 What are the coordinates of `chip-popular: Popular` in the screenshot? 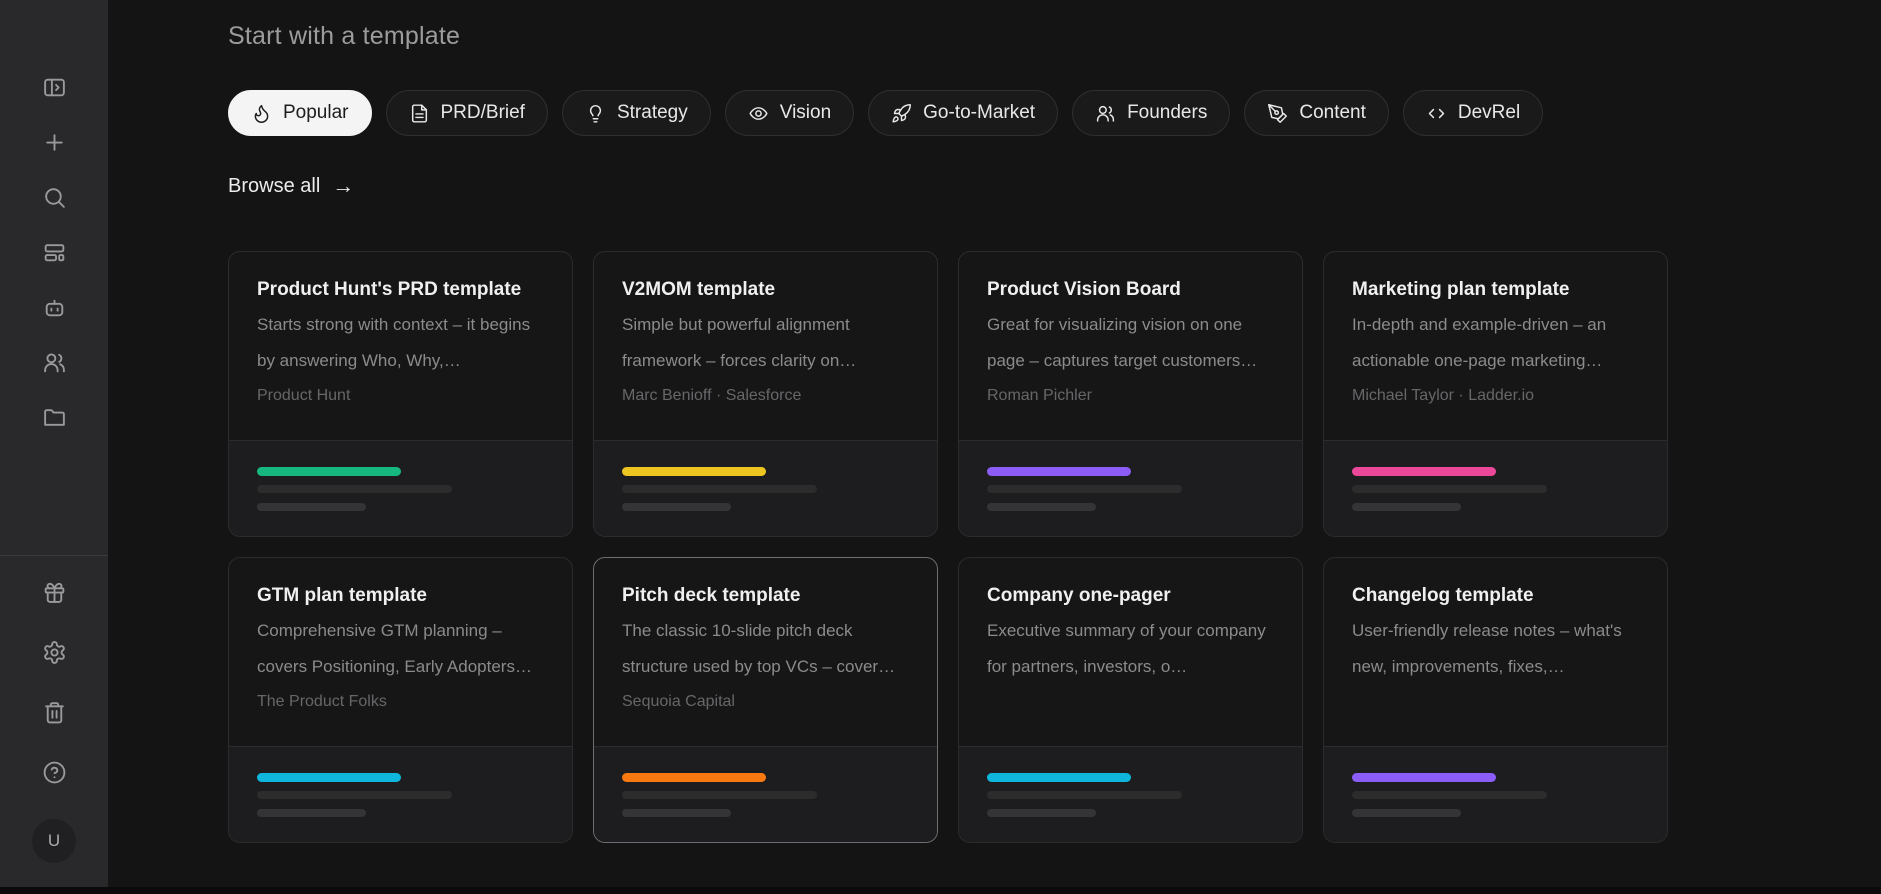 It's located at (300, 113).